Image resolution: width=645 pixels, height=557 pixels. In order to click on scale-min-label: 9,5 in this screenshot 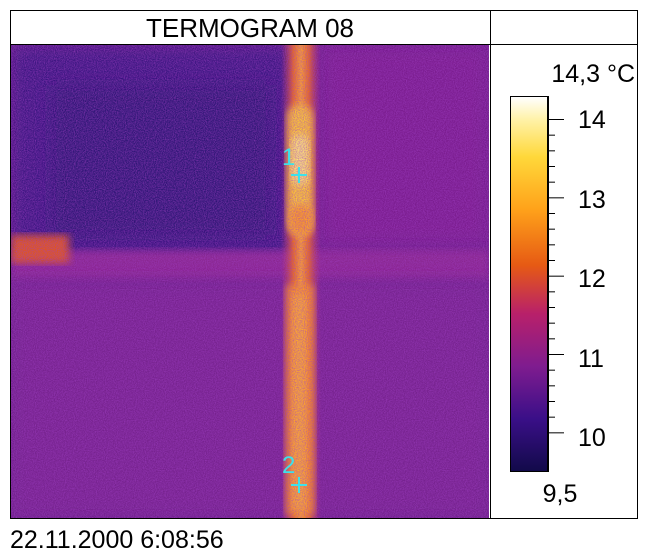, I will do `click(560, 494)`.